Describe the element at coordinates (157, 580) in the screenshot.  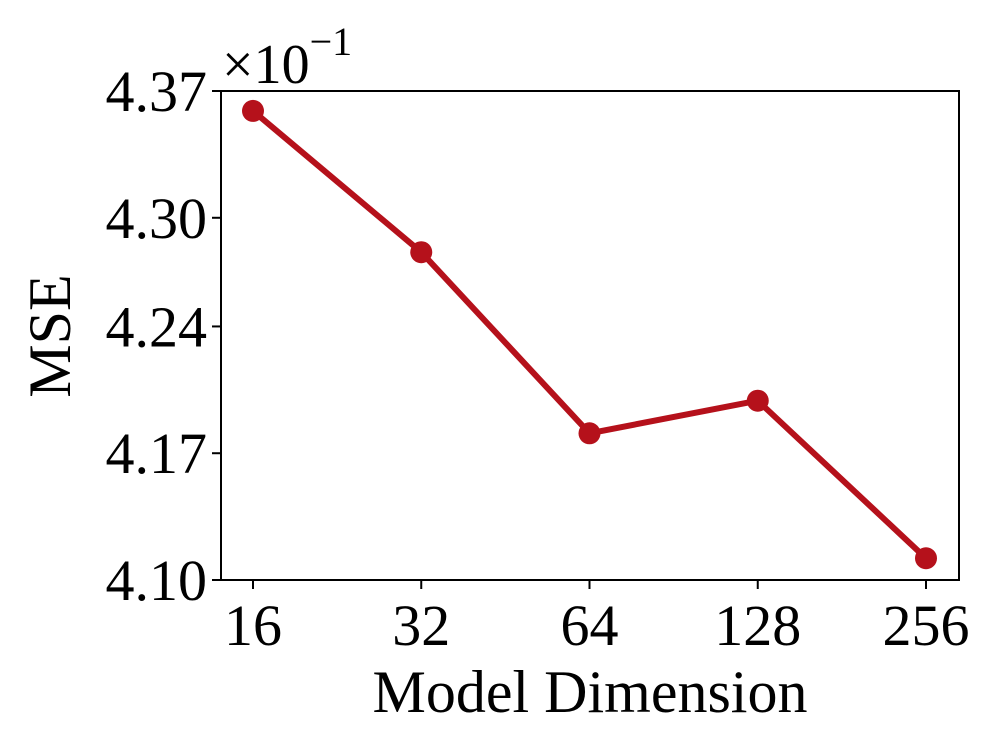
I see `y-tick-label: 4.10` at that location.